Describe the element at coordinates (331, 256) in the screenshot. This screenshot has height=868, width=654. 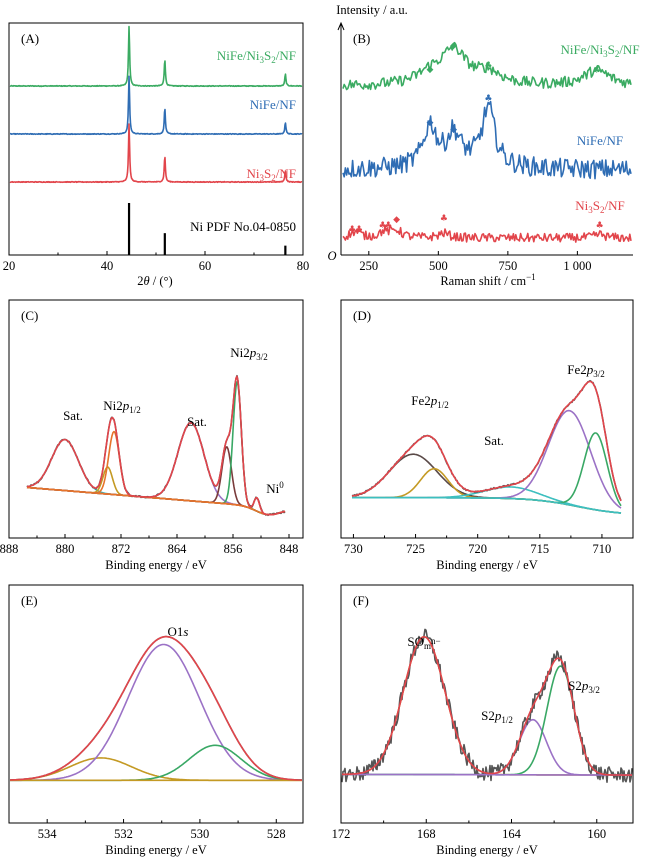
I see `panel-b-origin: O` at that location.